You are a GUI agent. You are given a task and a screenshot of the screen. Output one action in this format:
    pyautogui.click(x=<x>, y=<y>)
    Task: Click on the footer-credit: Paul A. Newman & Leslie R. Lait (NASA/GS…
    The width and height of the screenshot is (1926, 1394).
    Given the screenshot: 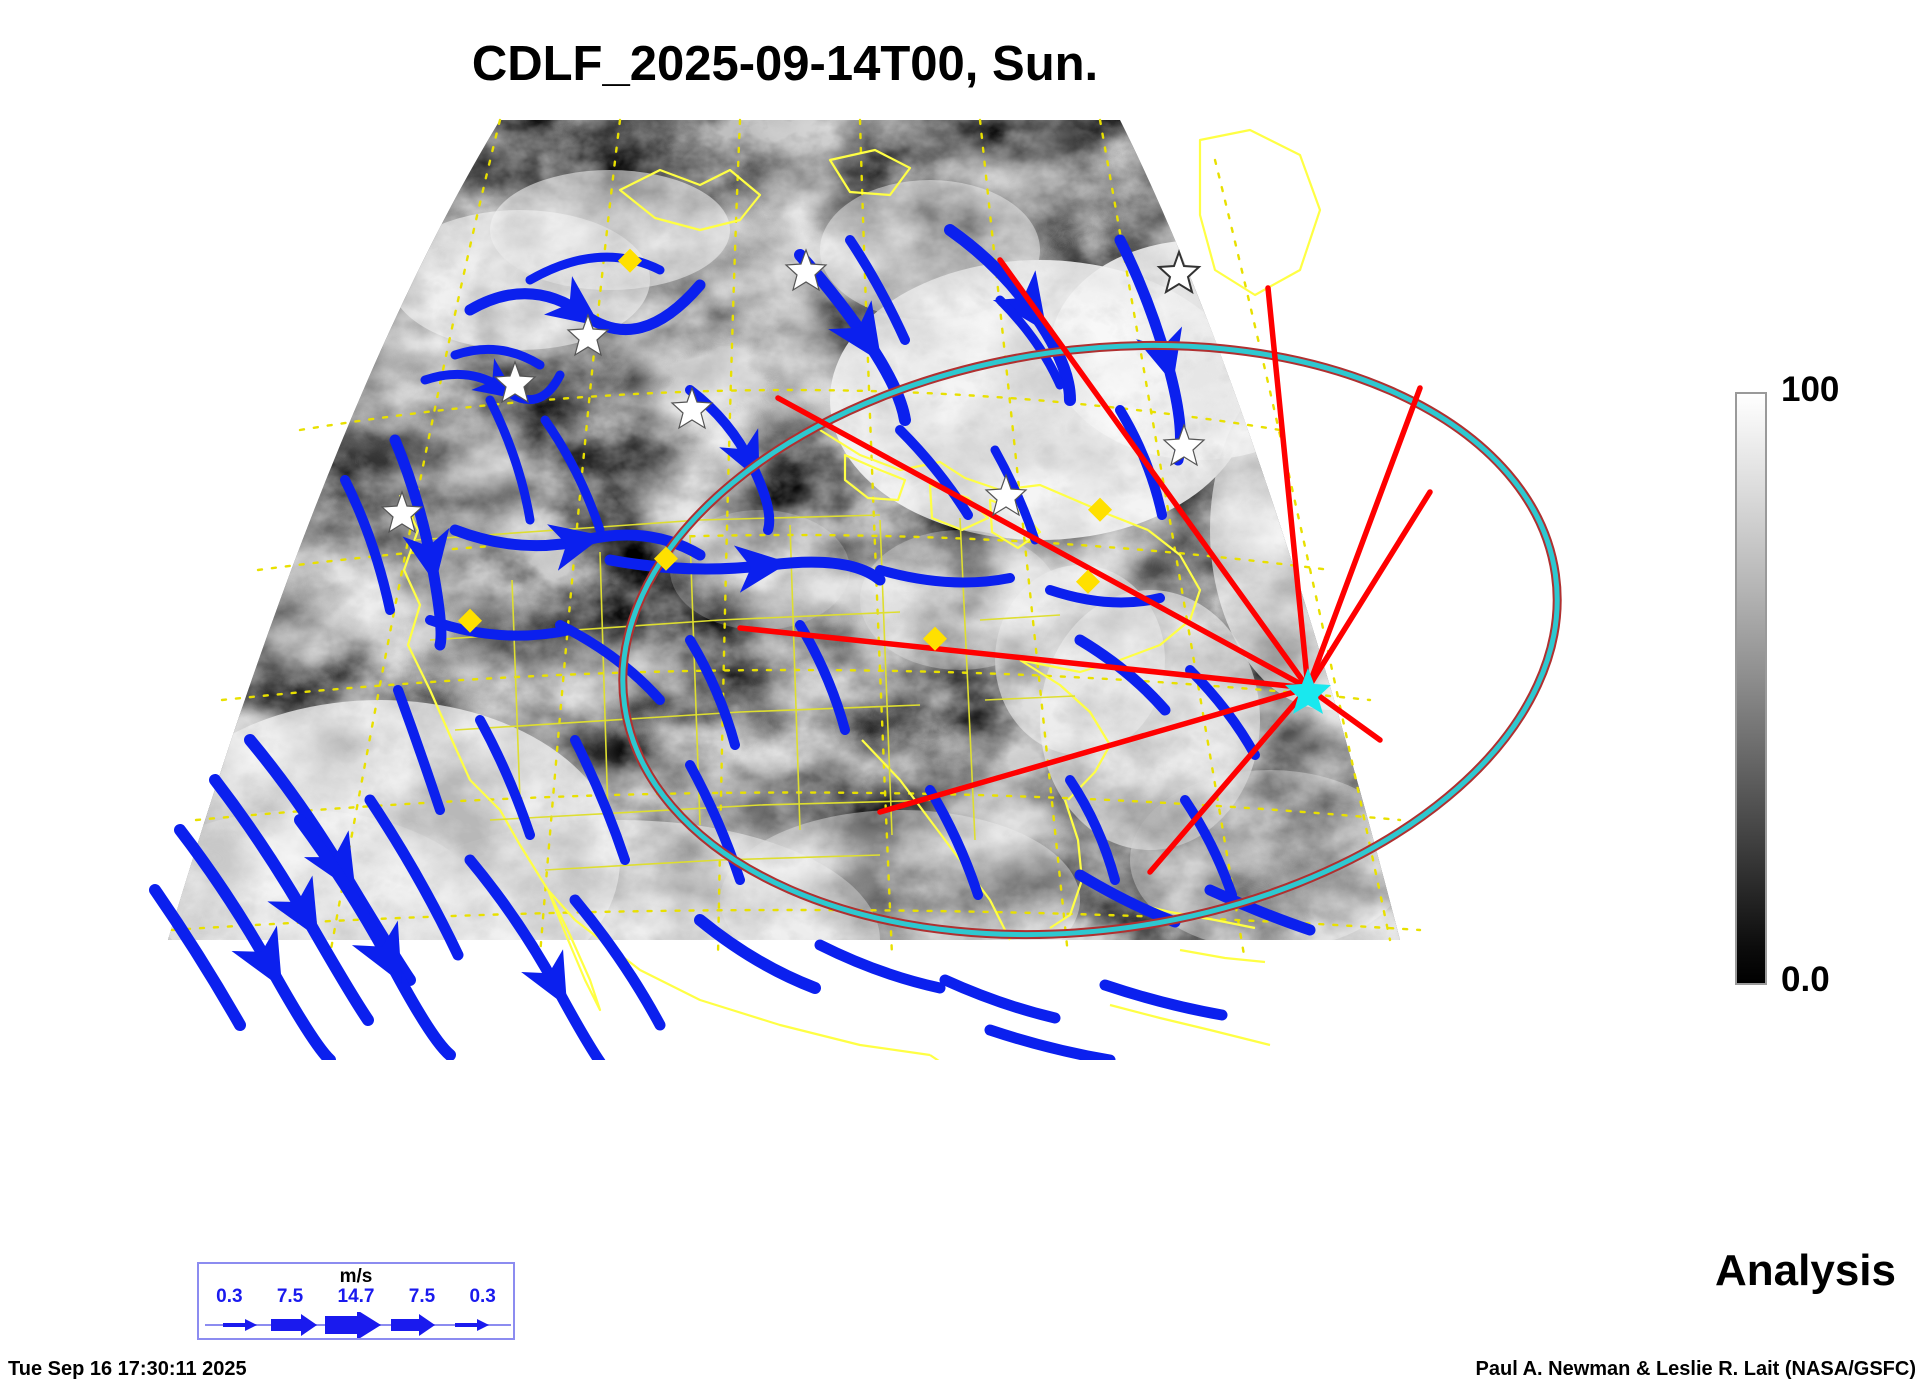 What is the action you would take?
    pyautogui.click(x=1695, y=1369)
    